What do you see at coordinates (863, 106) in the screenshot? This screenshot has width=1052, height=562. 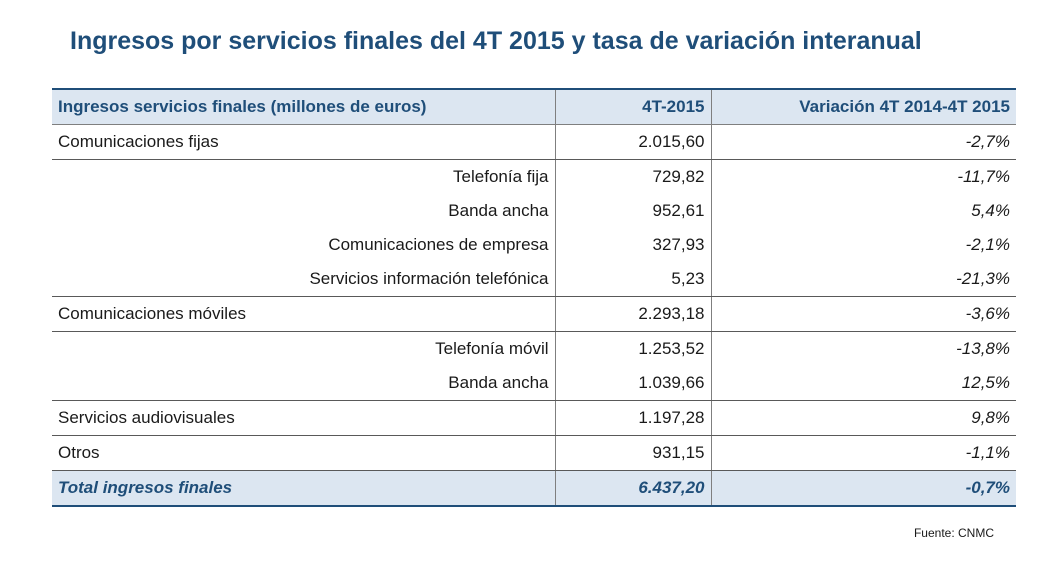 I see `column-header-variation: Variación 4T 2014-4T 2015` at bounding box center [863, 106].